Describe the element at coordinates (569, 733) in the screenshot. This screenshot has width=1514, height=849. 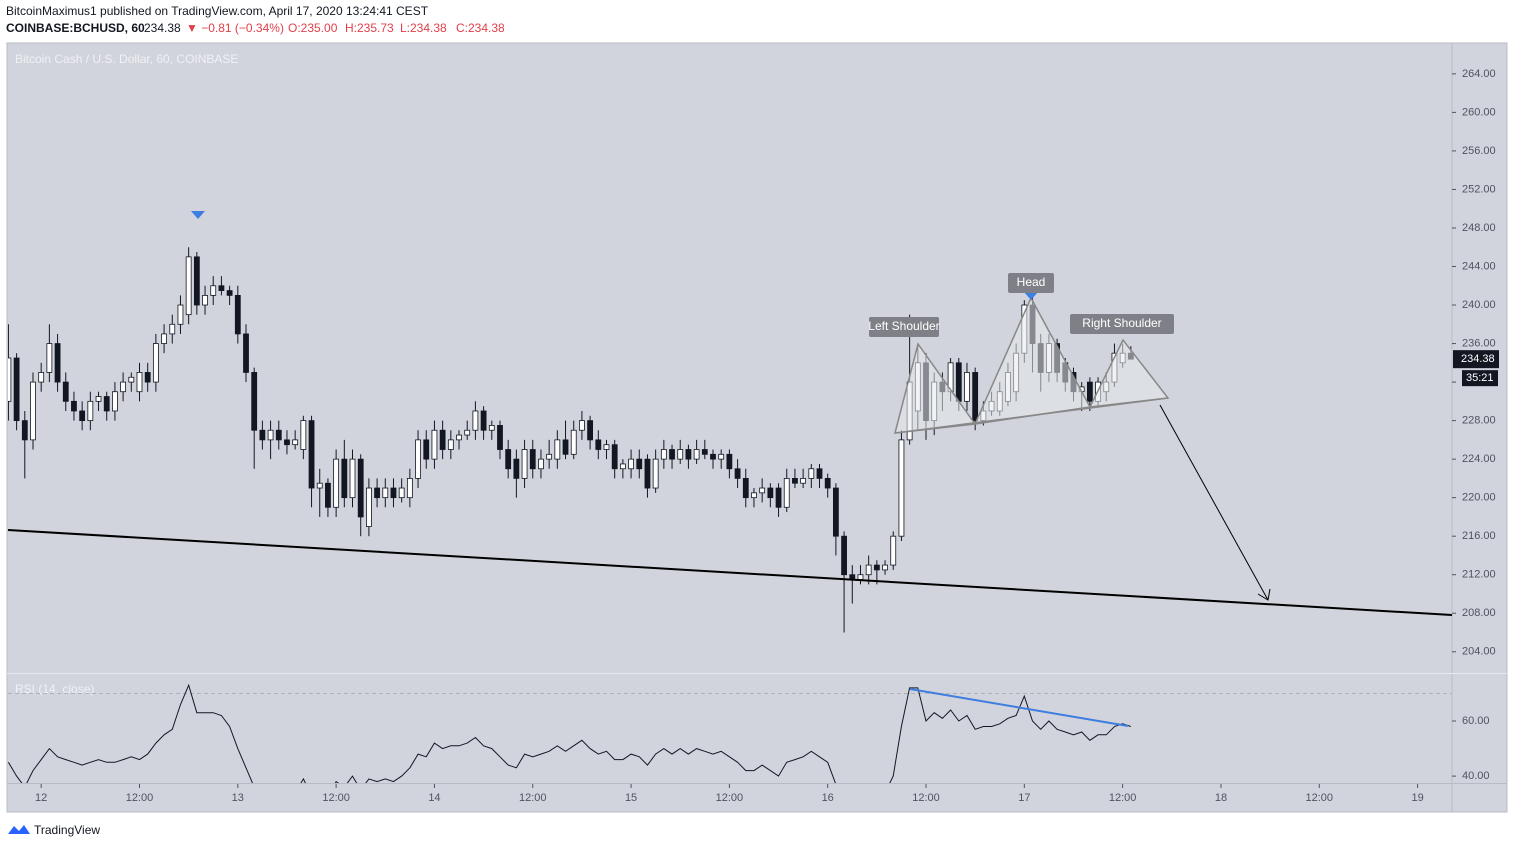
I see `rsi-line` at that location.